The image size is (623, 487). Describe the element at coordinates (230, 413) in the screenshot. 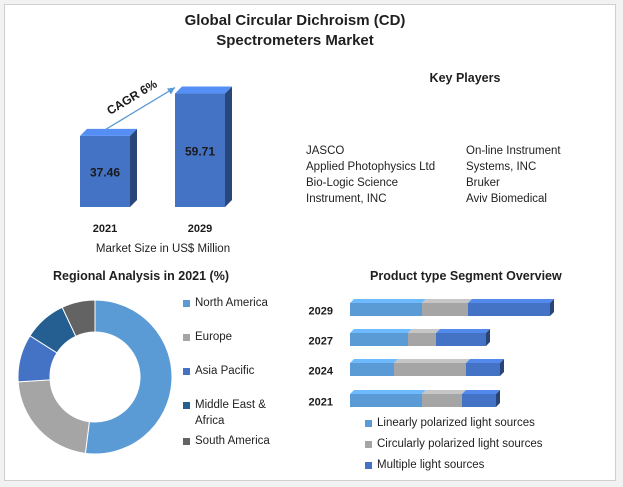

I see `legend-label: Middle East & Africa` at that location.